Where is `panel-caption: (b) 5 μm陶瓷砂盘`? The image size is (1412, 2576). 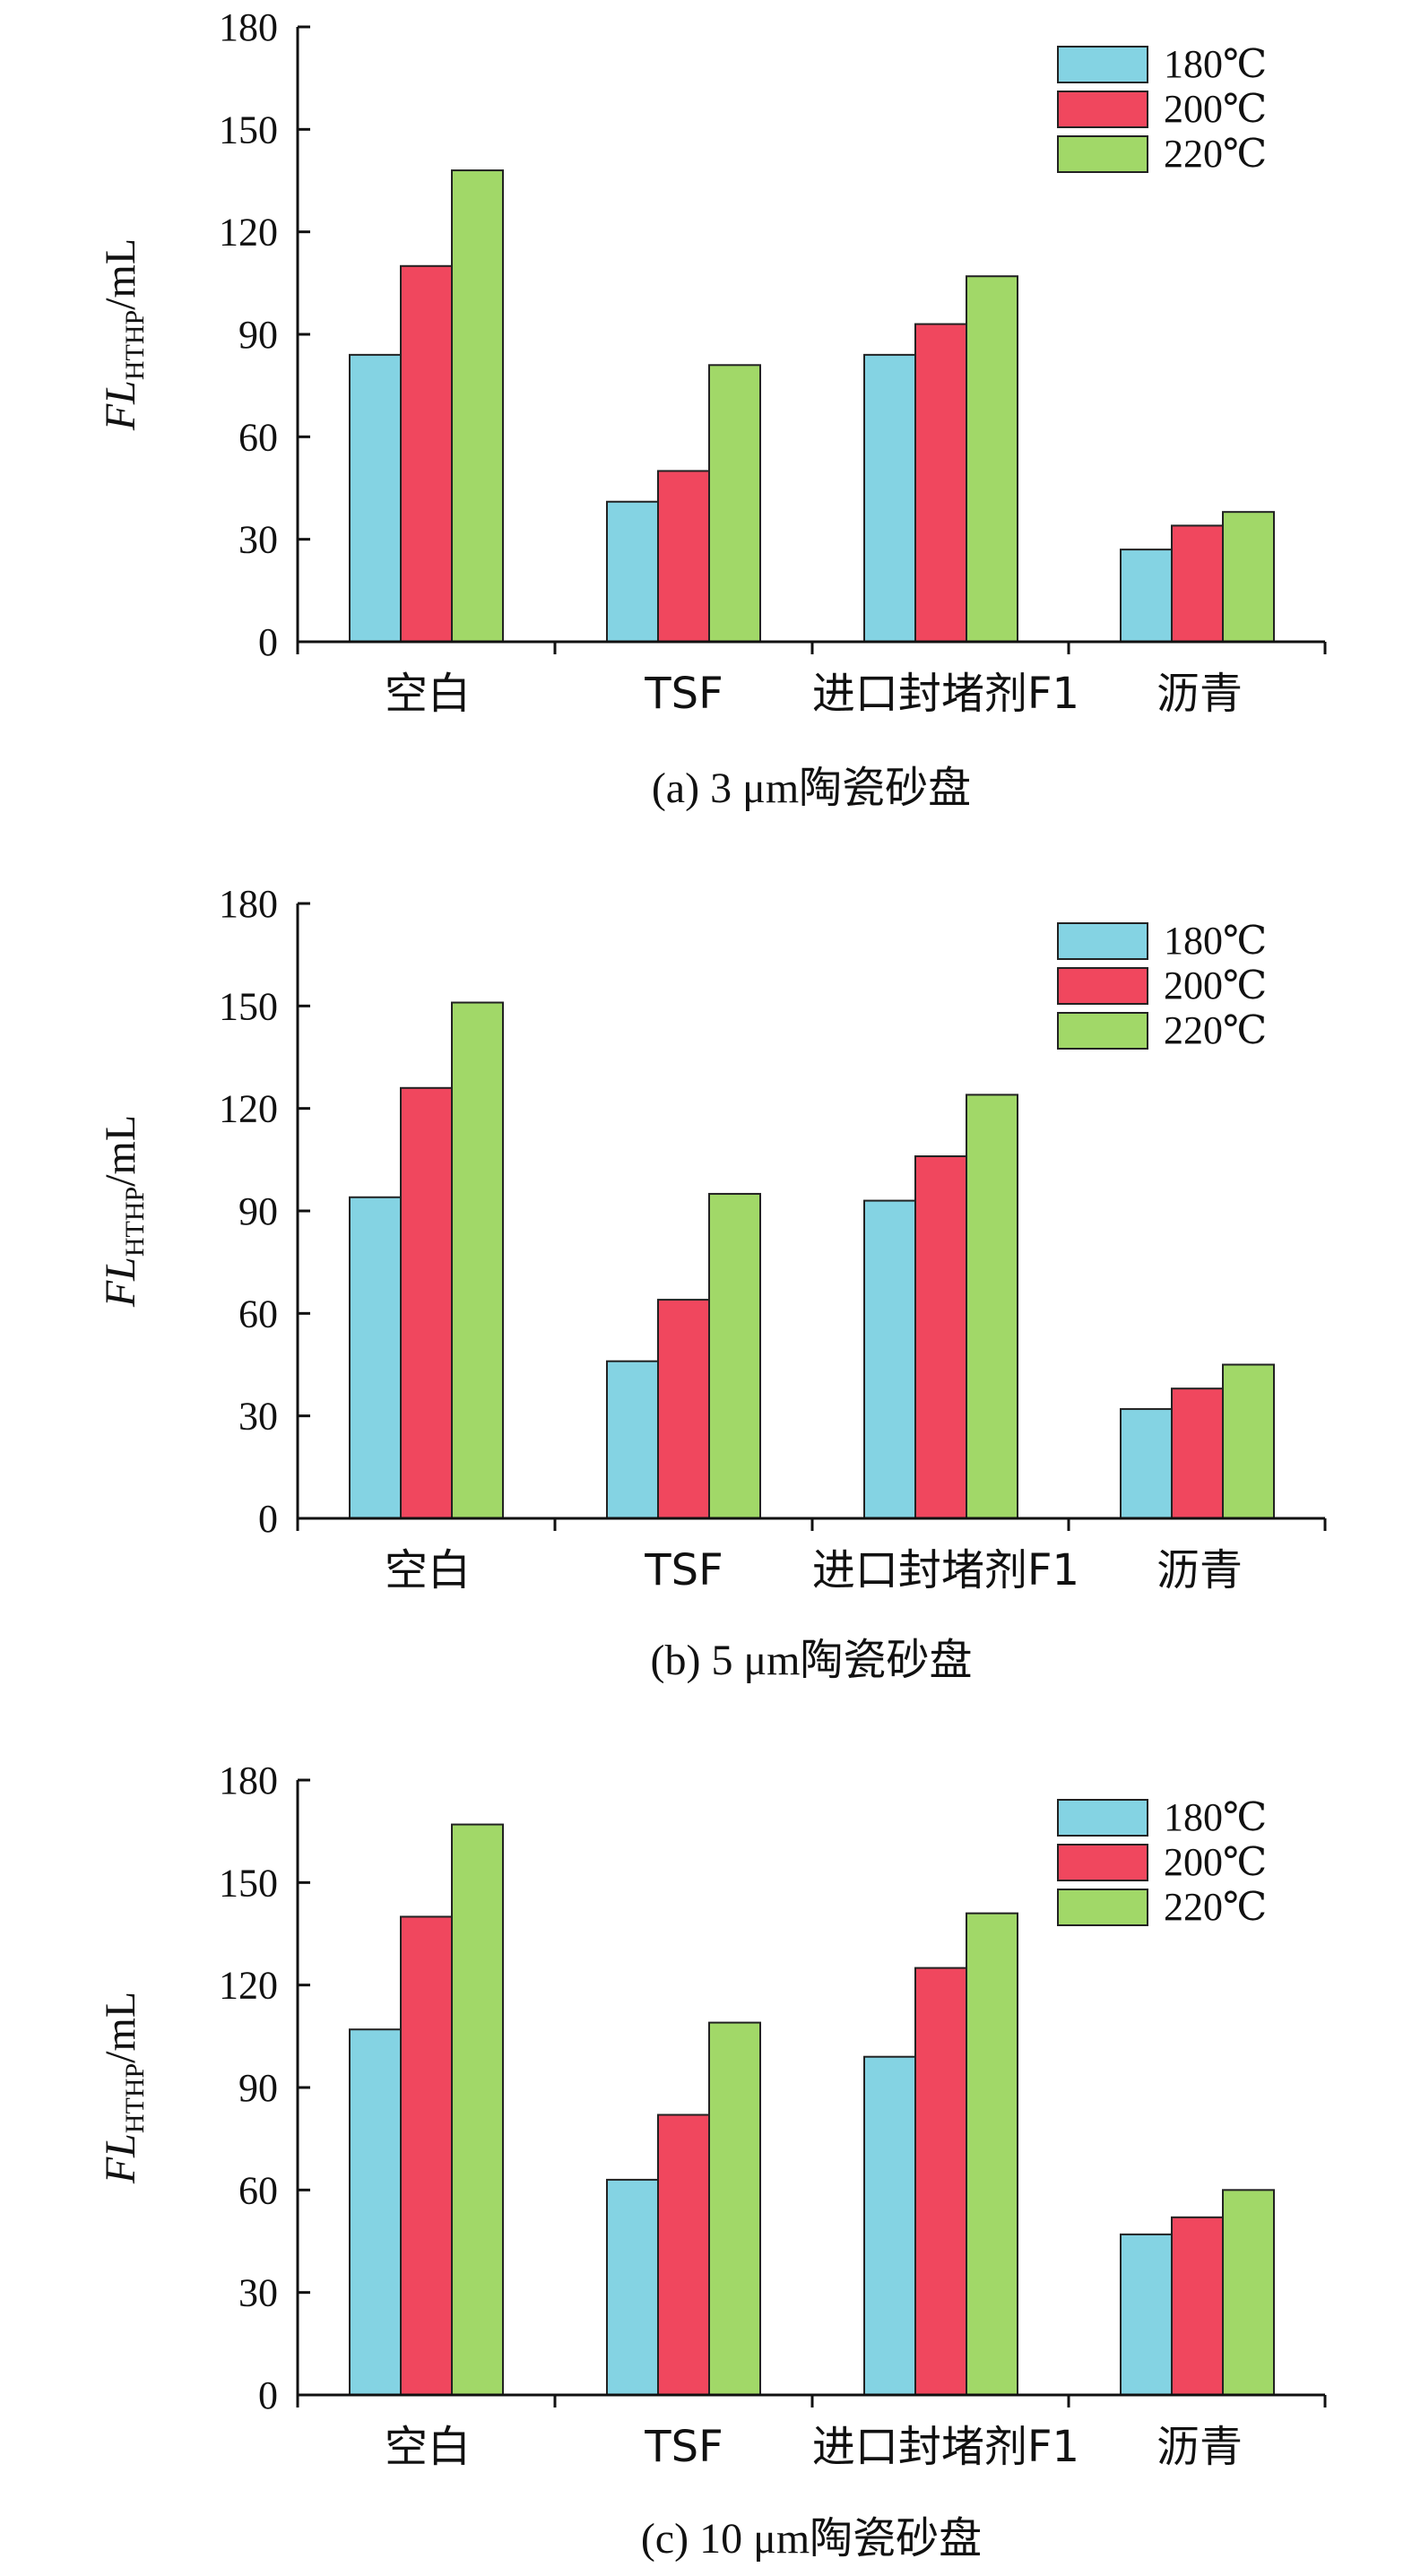
panel-caption: (b) 5 μm陶瓷砂盘 is located at coordinates (811, 1660).